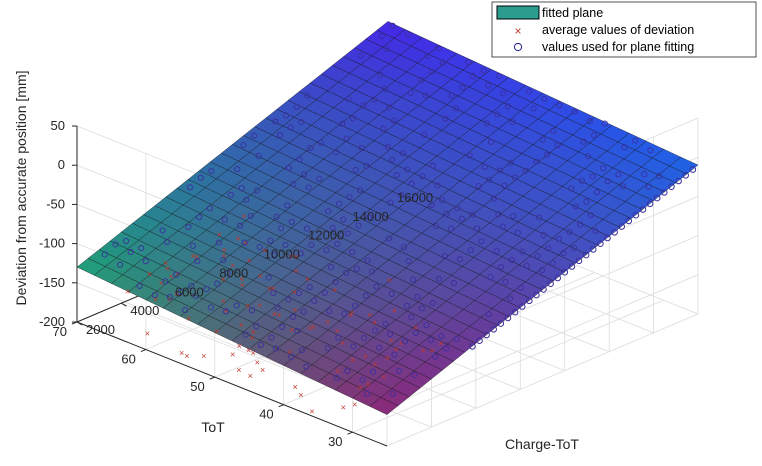 The image size is (762, 466). Describe the element at coordinates (415, 197) in the screenshot. I see `x-tick-label: 16000` at that location.